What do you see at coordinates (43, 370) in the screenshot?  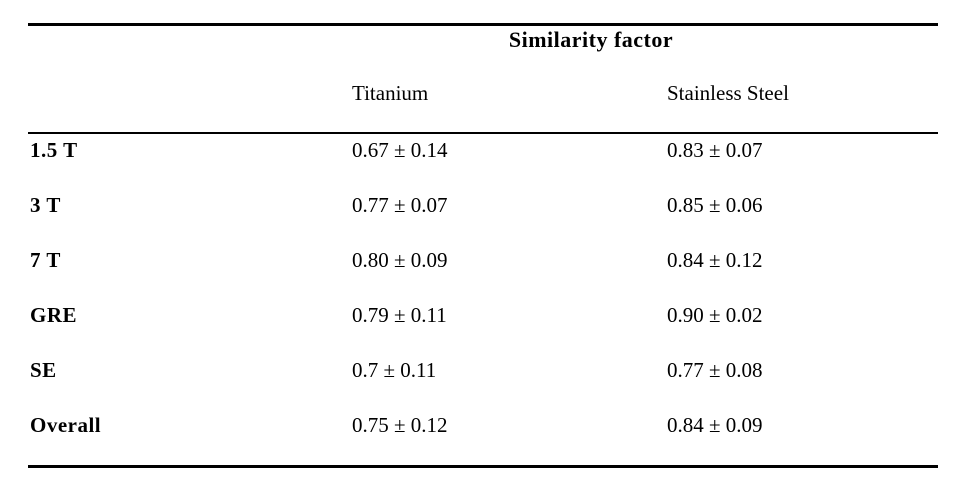 I see `row-label: SE` at bounding box center [43, 370].